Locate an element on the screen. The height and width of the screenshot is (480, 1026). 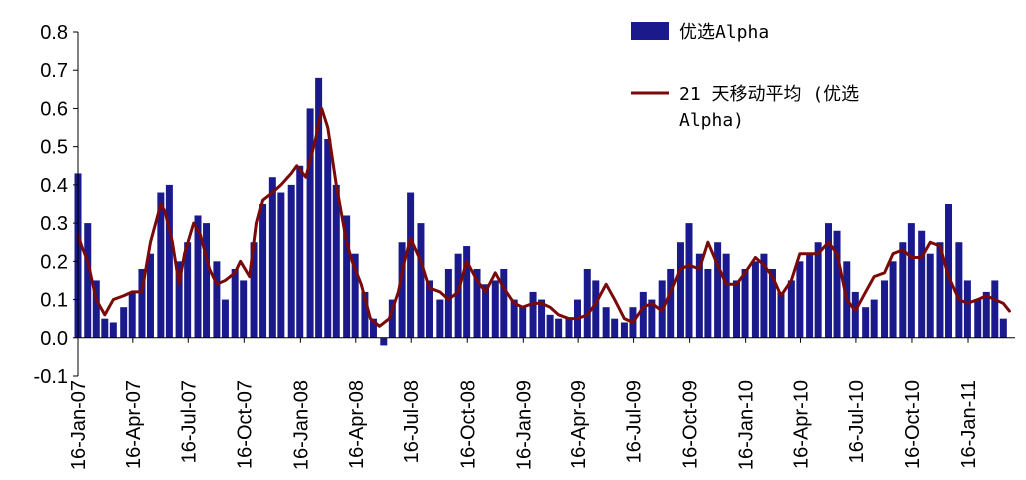
y-tick-label: 0.5 is located at coordinates (54, 148).